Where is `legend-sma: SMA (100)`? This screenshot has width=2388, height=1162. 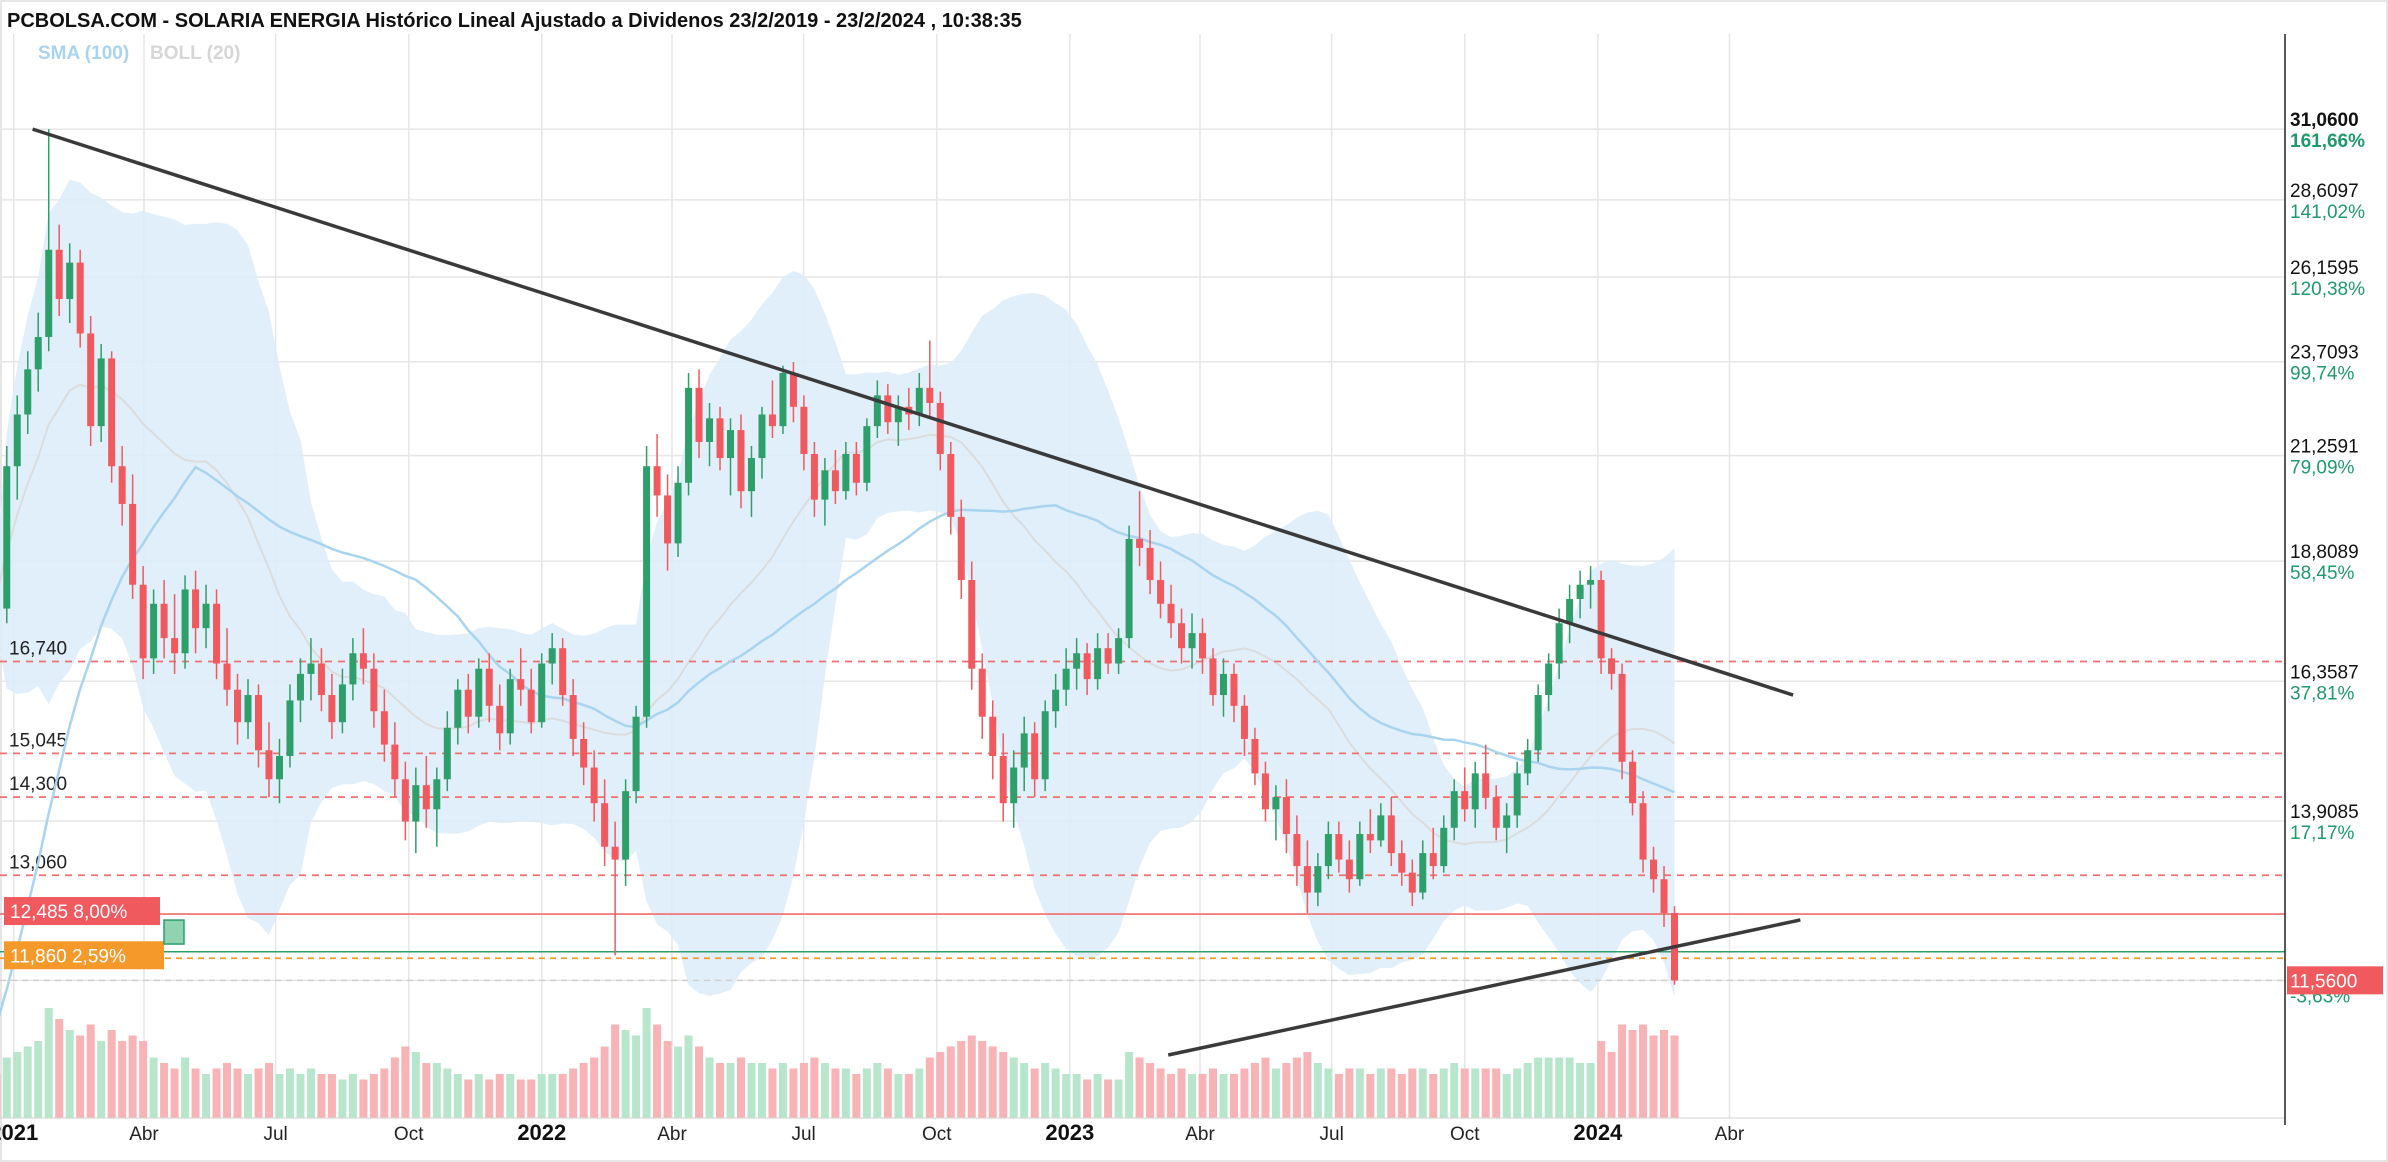 legend-sma: SMA (100) is located at coordinates (83, 53).